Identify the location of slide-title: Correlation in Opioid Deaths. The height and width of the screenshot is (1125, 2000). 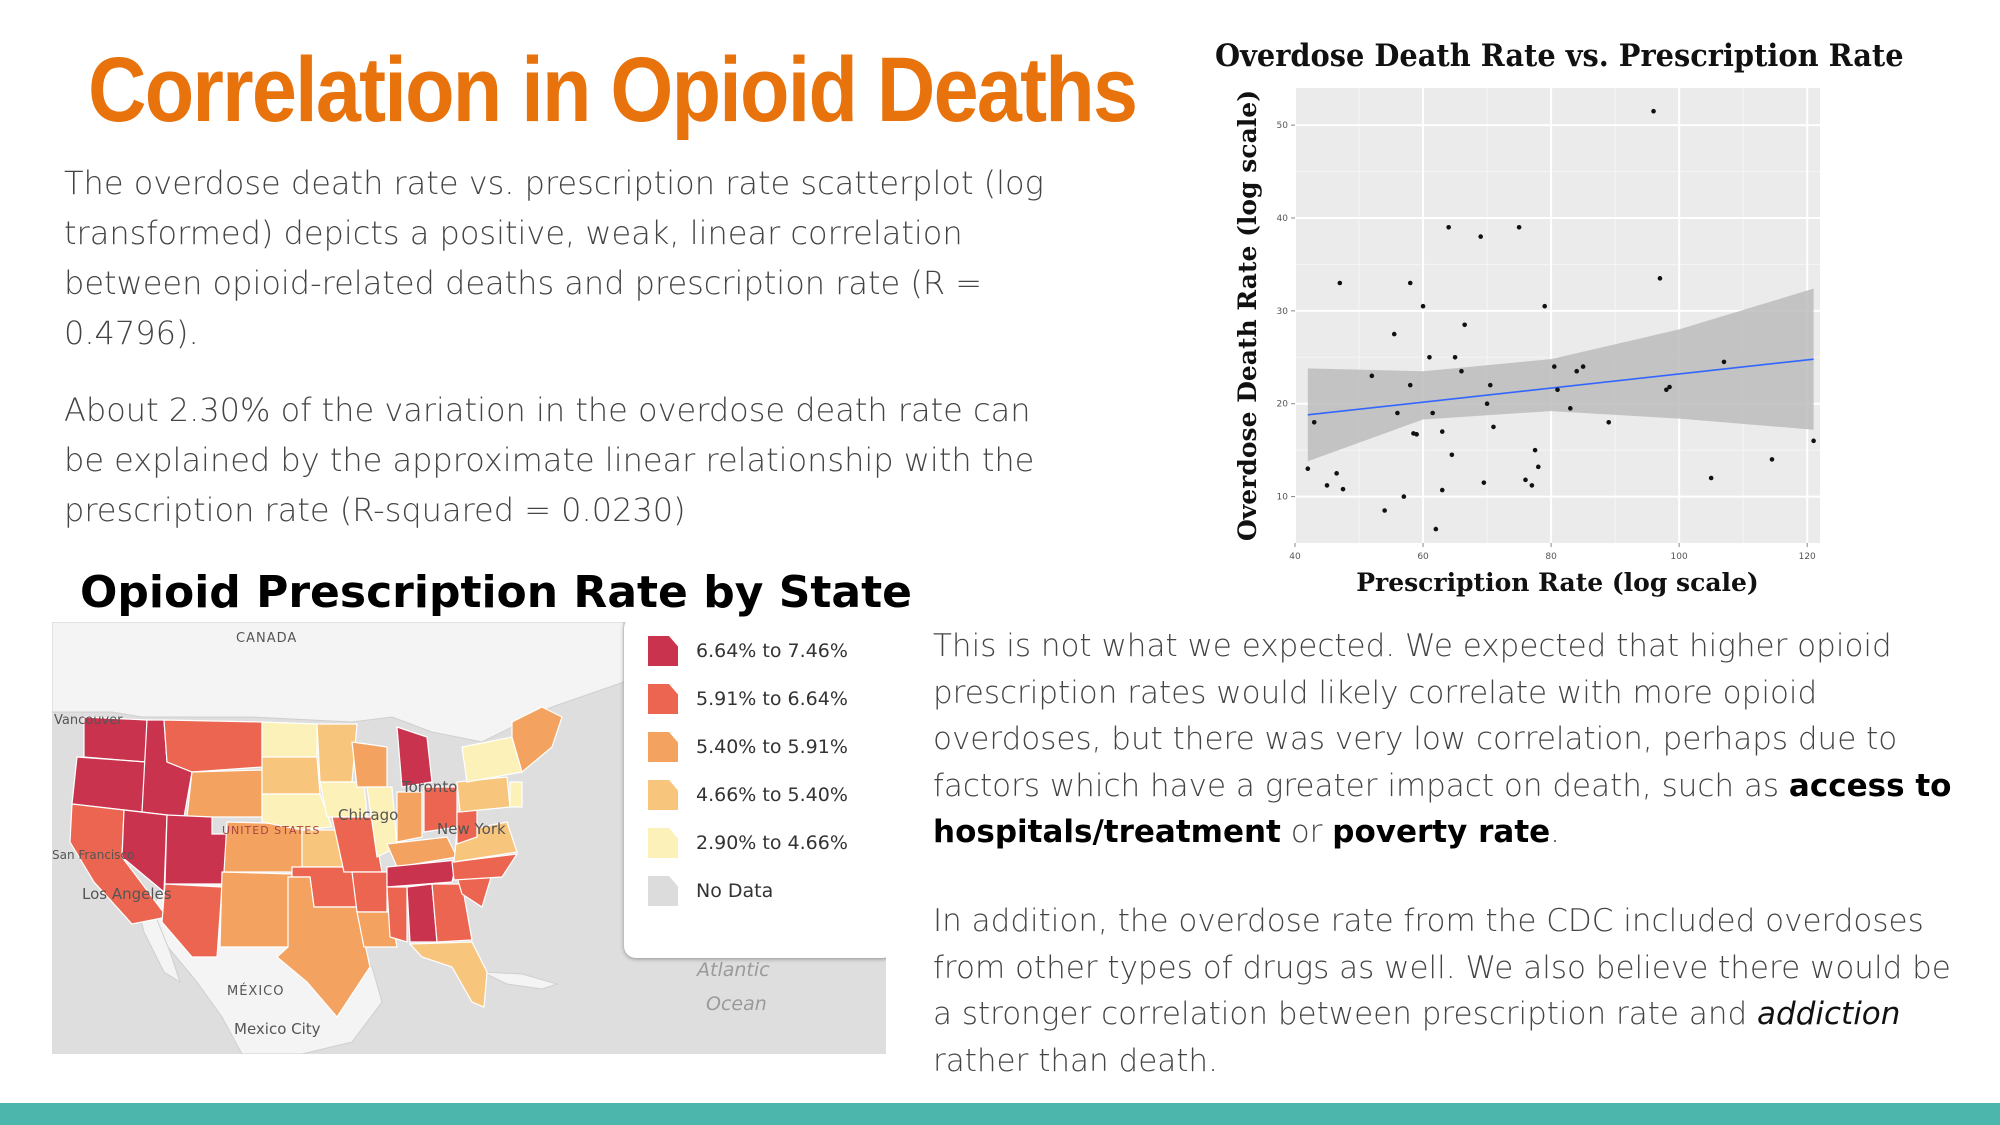
(613, 90).